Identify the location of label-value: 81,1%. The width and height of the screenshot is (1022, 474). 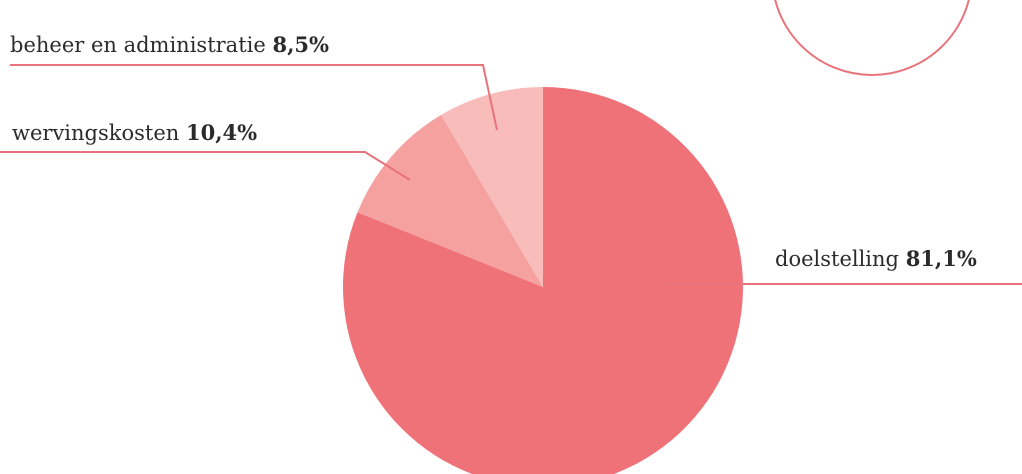
(941, 258).